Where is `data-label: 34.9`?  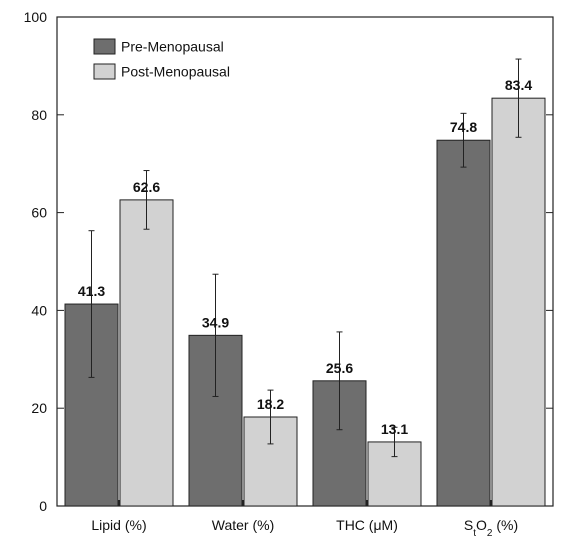 data-label: 34.9 is located at coordinates (215, 322).